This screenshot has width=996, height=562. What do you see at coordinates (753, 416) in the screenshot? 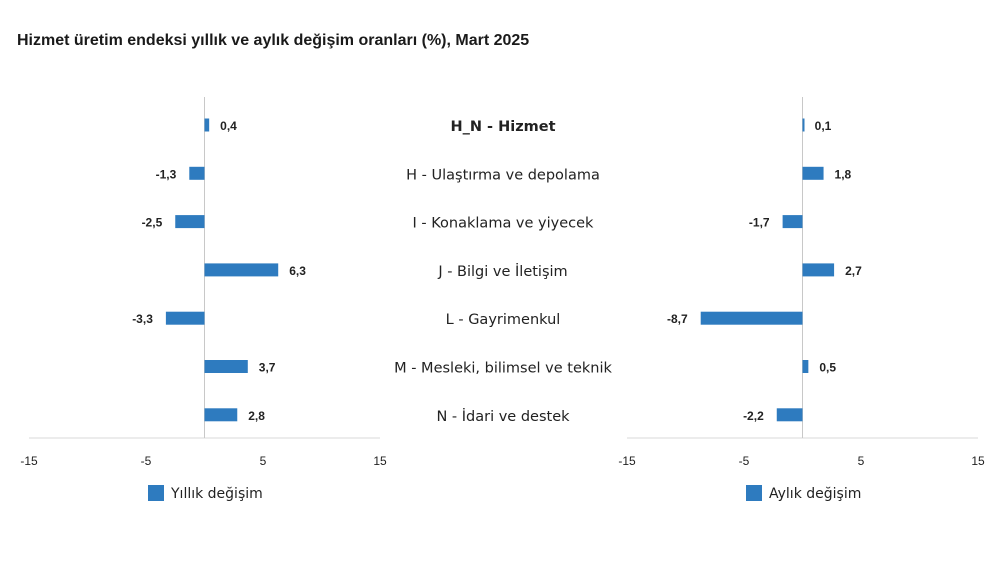
I see `data-label: -2,2` at bounding box center [753, 416].